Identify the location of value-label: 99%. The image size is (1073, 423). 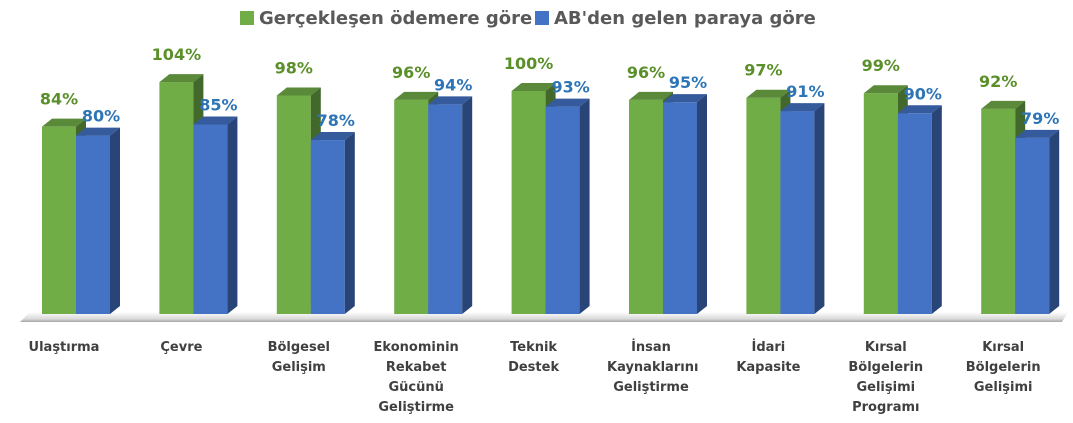
(881, 65).